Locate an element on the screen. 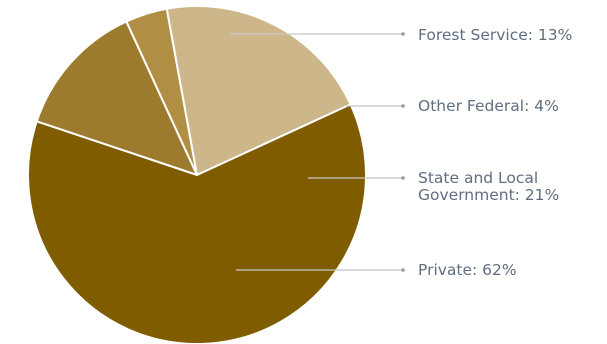  slice-label-4: Private: 62% is located at coordinates (467, 270).